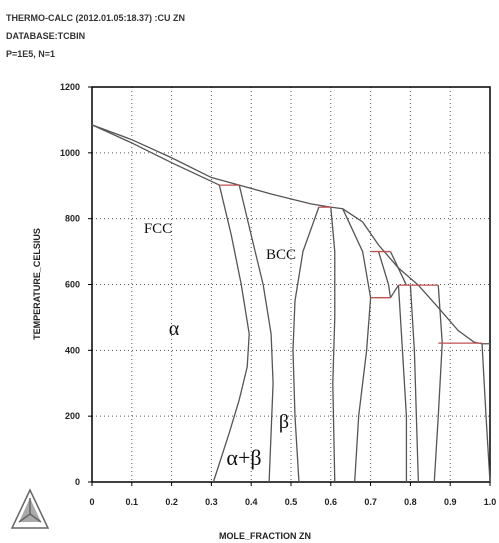  Describe the element at coordinates (281, 255) in the screenshot. I see `annotation: BCC` at that location.